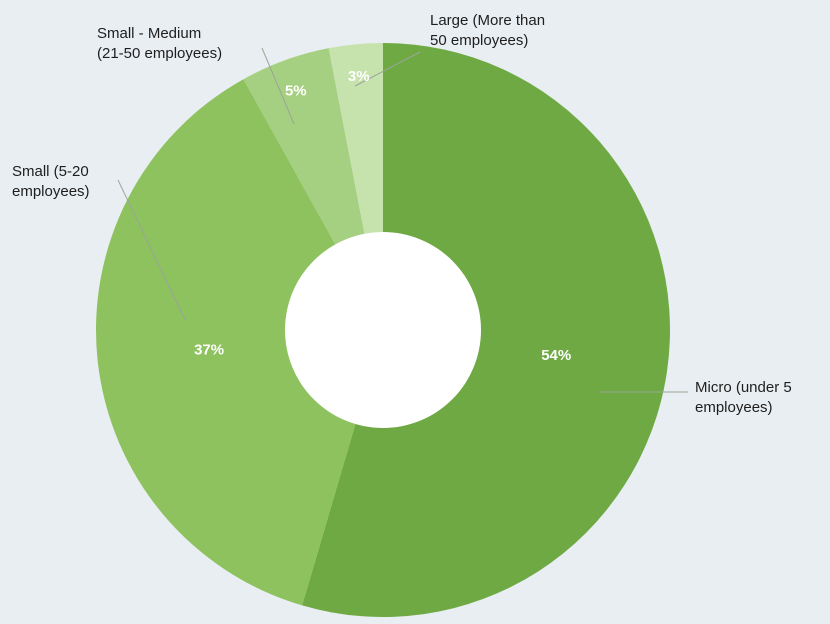 This screenshot has height=624, width=830. Describe the element at coordinates (743, 387) in the screenshot. I see `category-label-line: Micro (under 5` at that location.